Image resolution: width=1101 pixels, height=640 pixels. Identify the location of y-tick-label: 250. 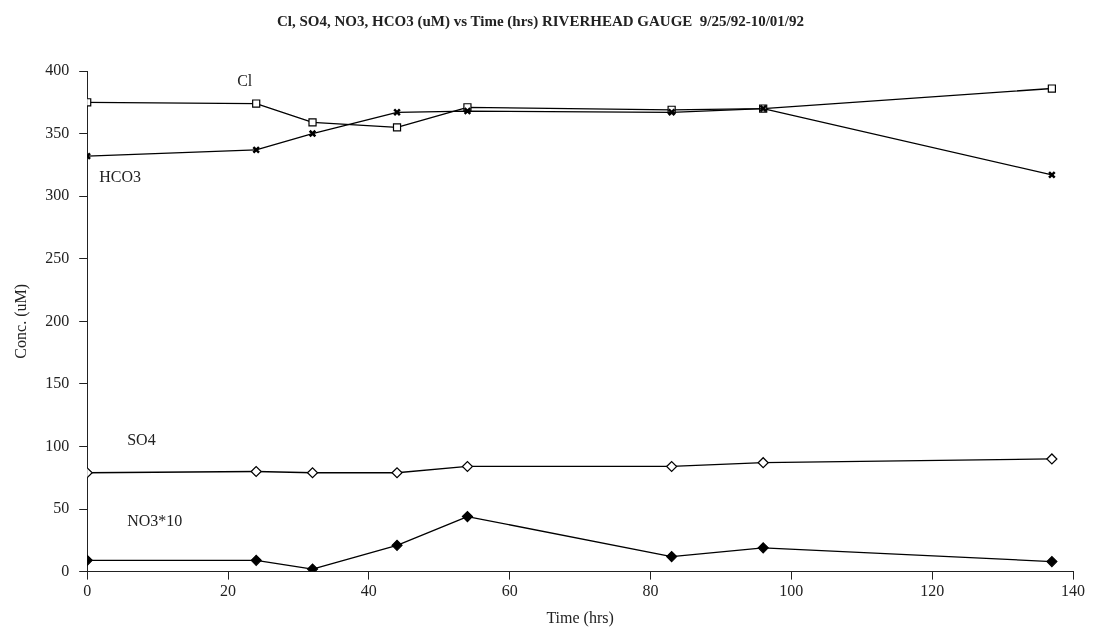
(57, 257).